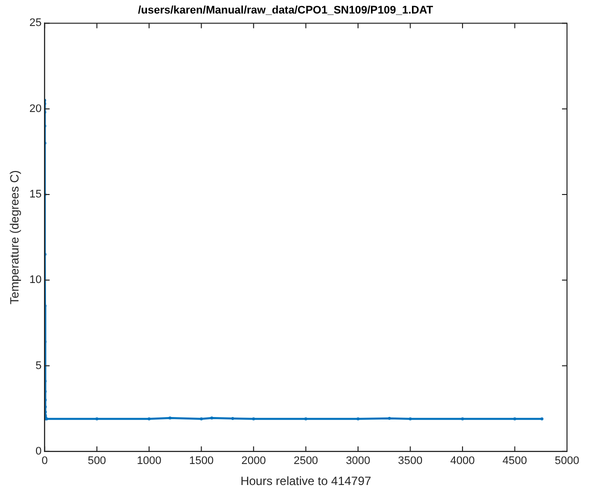 The image size is (597, 493). Describe the element at coordinates (462, 461) in the screenshot. I see `x-tick-label: 4000` at that location.